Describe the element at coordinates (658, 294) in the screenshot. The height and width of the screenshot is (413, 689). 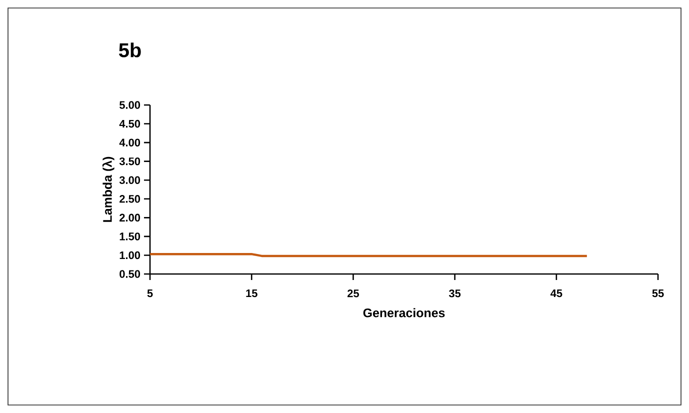
I see `x-tick-label: 55` at that location.